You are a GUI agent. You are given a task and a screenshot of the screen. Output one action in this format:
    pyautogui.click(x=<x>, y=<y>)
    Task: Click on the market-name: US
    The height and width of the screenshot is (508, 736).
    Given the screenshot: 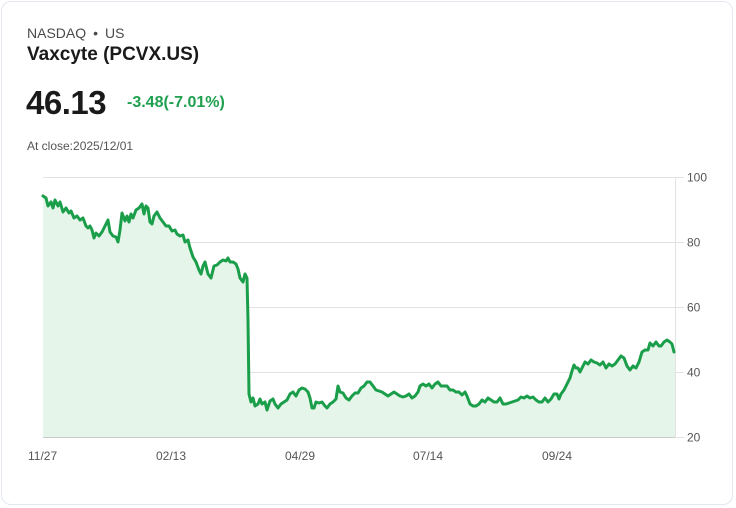 What is the action you would take?
    pyautogui.click(x=115, y=33)
    